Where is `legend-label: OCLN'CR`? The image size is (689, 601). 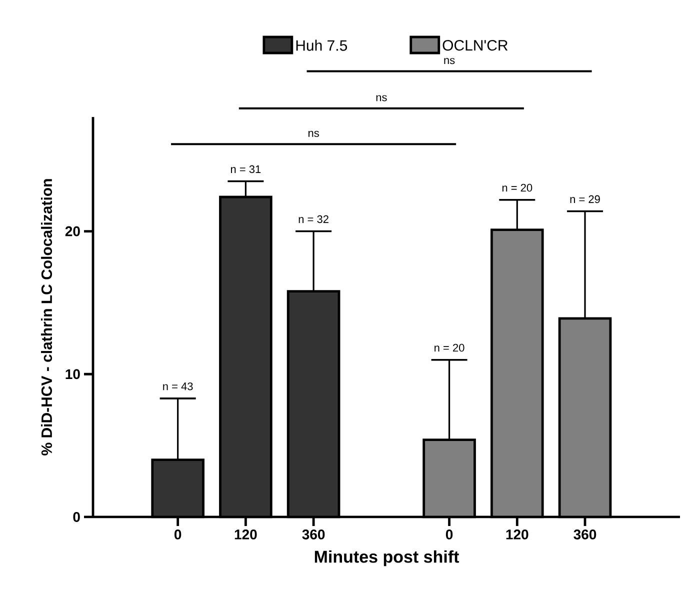 legend-label: OCLN'CR is located at coordinates (475, 45).